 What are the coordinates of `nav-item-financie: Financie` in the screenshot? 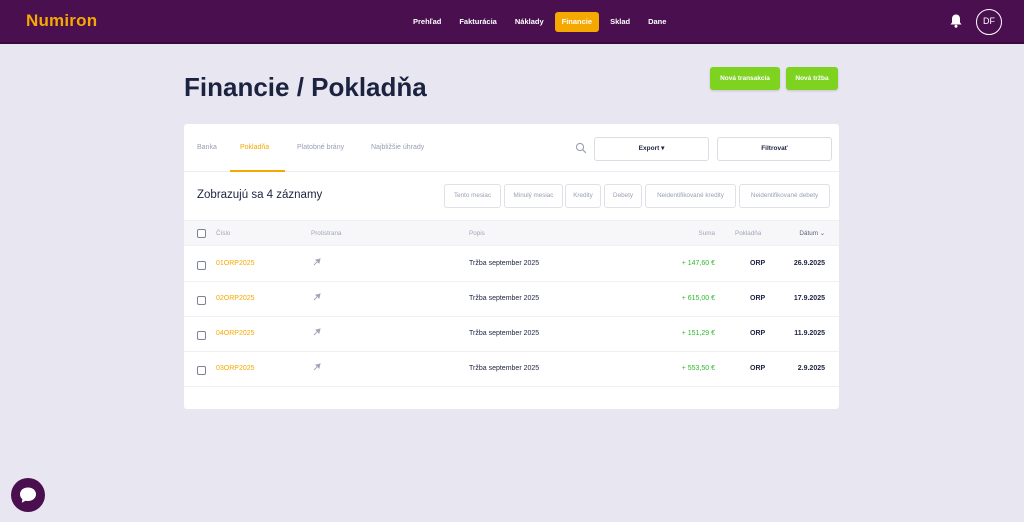 It's located at (577, 22).